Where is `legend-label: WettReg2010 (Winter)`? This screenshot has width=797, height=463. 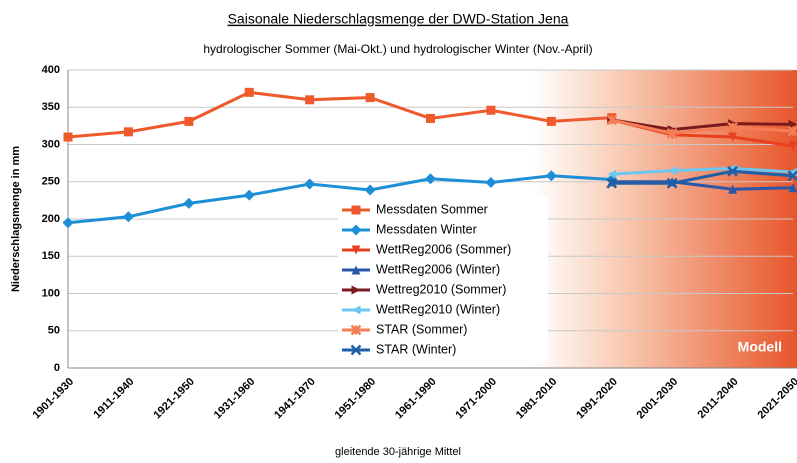
legend-label: WettReg2010 (Winter) is located at coordinates (438, 309).